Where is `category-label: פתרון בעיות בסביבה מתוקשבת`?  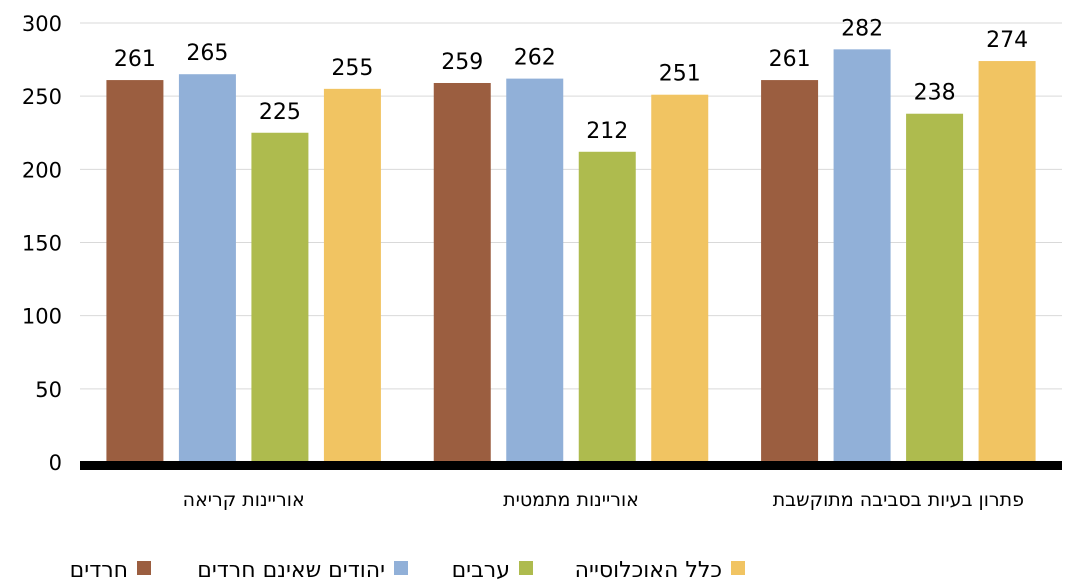
category-label: פתרון בעיות בסביבה מתוקשבת is located at coordinates (898, 500).